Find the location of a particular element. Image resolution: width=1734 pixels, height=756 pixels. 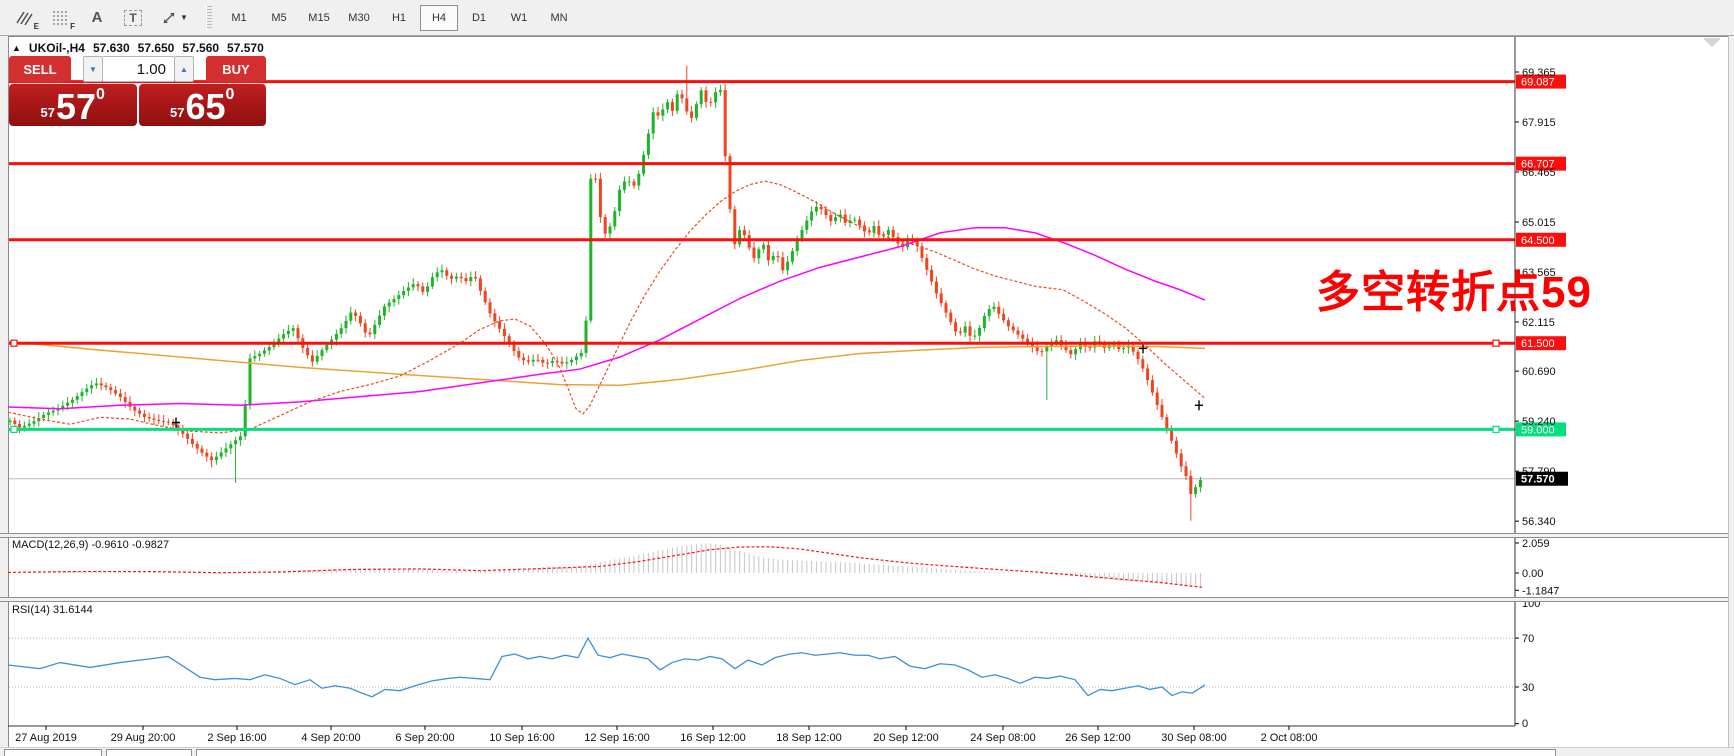

chart-tab-strip is located at coordinates (867, 751).